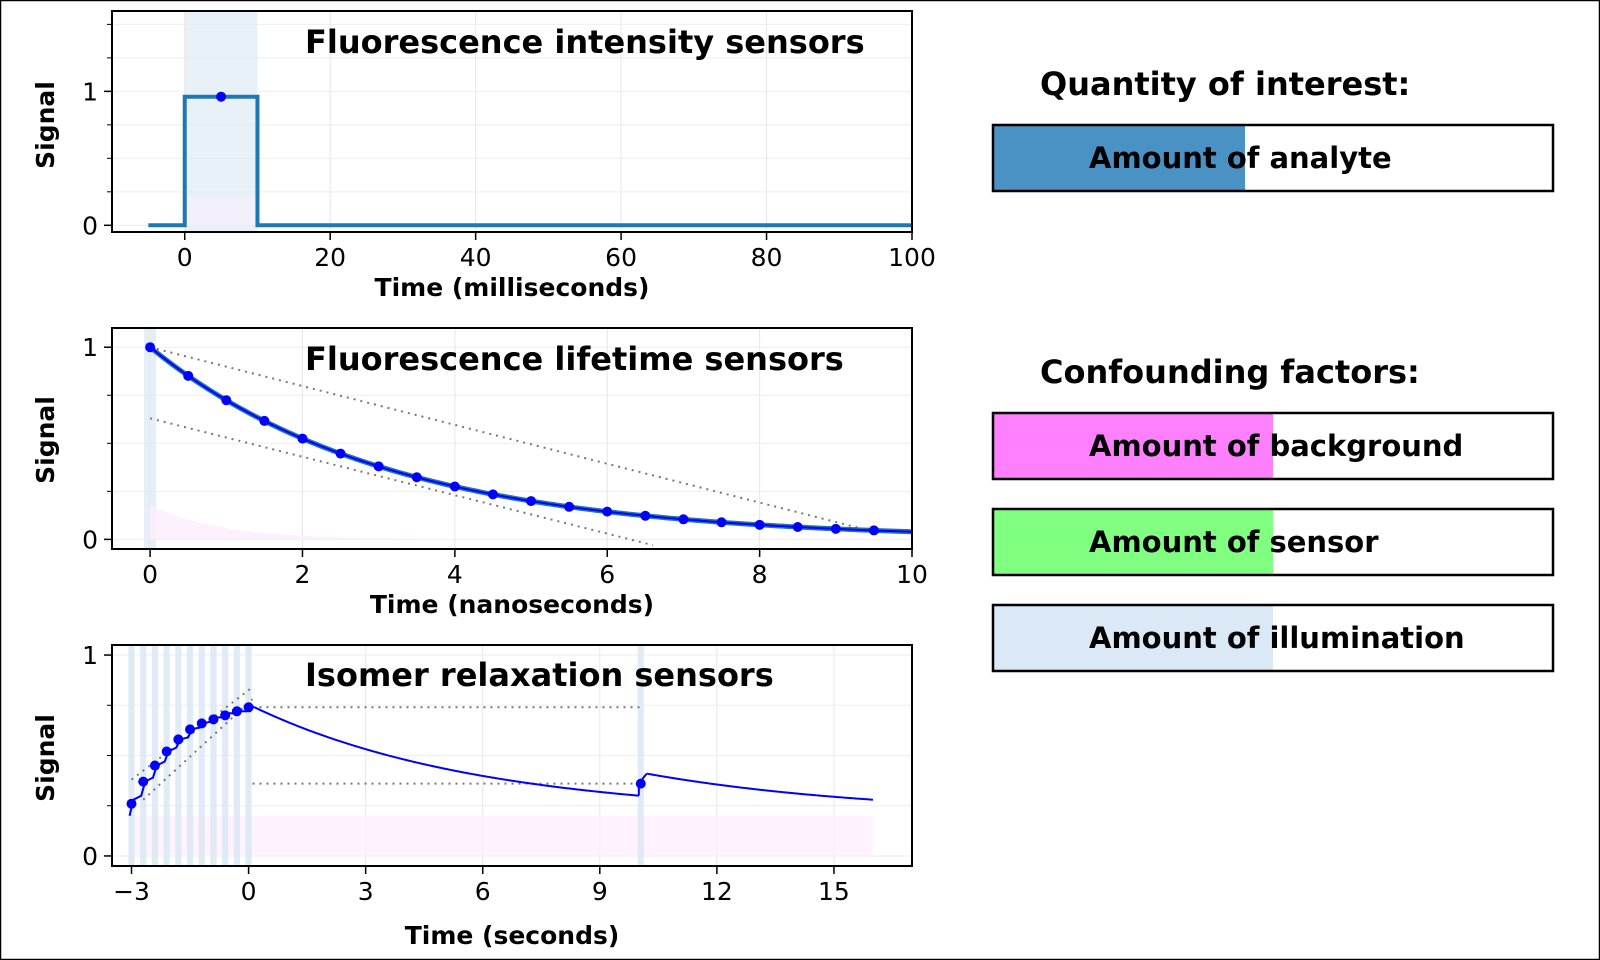 This screenshot has height=960, width=1600. I want to click on factor-bar-sensor: Amount of sensor, so click(1273, 542).